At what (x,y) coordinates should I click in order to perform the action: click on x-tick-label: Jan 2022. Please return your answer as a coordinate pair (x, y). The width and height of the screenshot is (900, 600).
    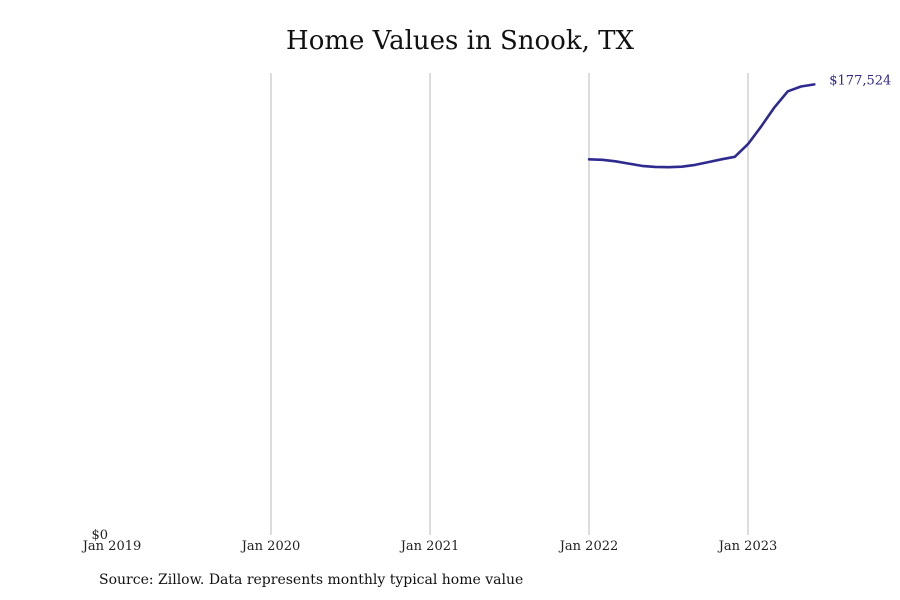
    Looking at the image, I should click on (588, 546).